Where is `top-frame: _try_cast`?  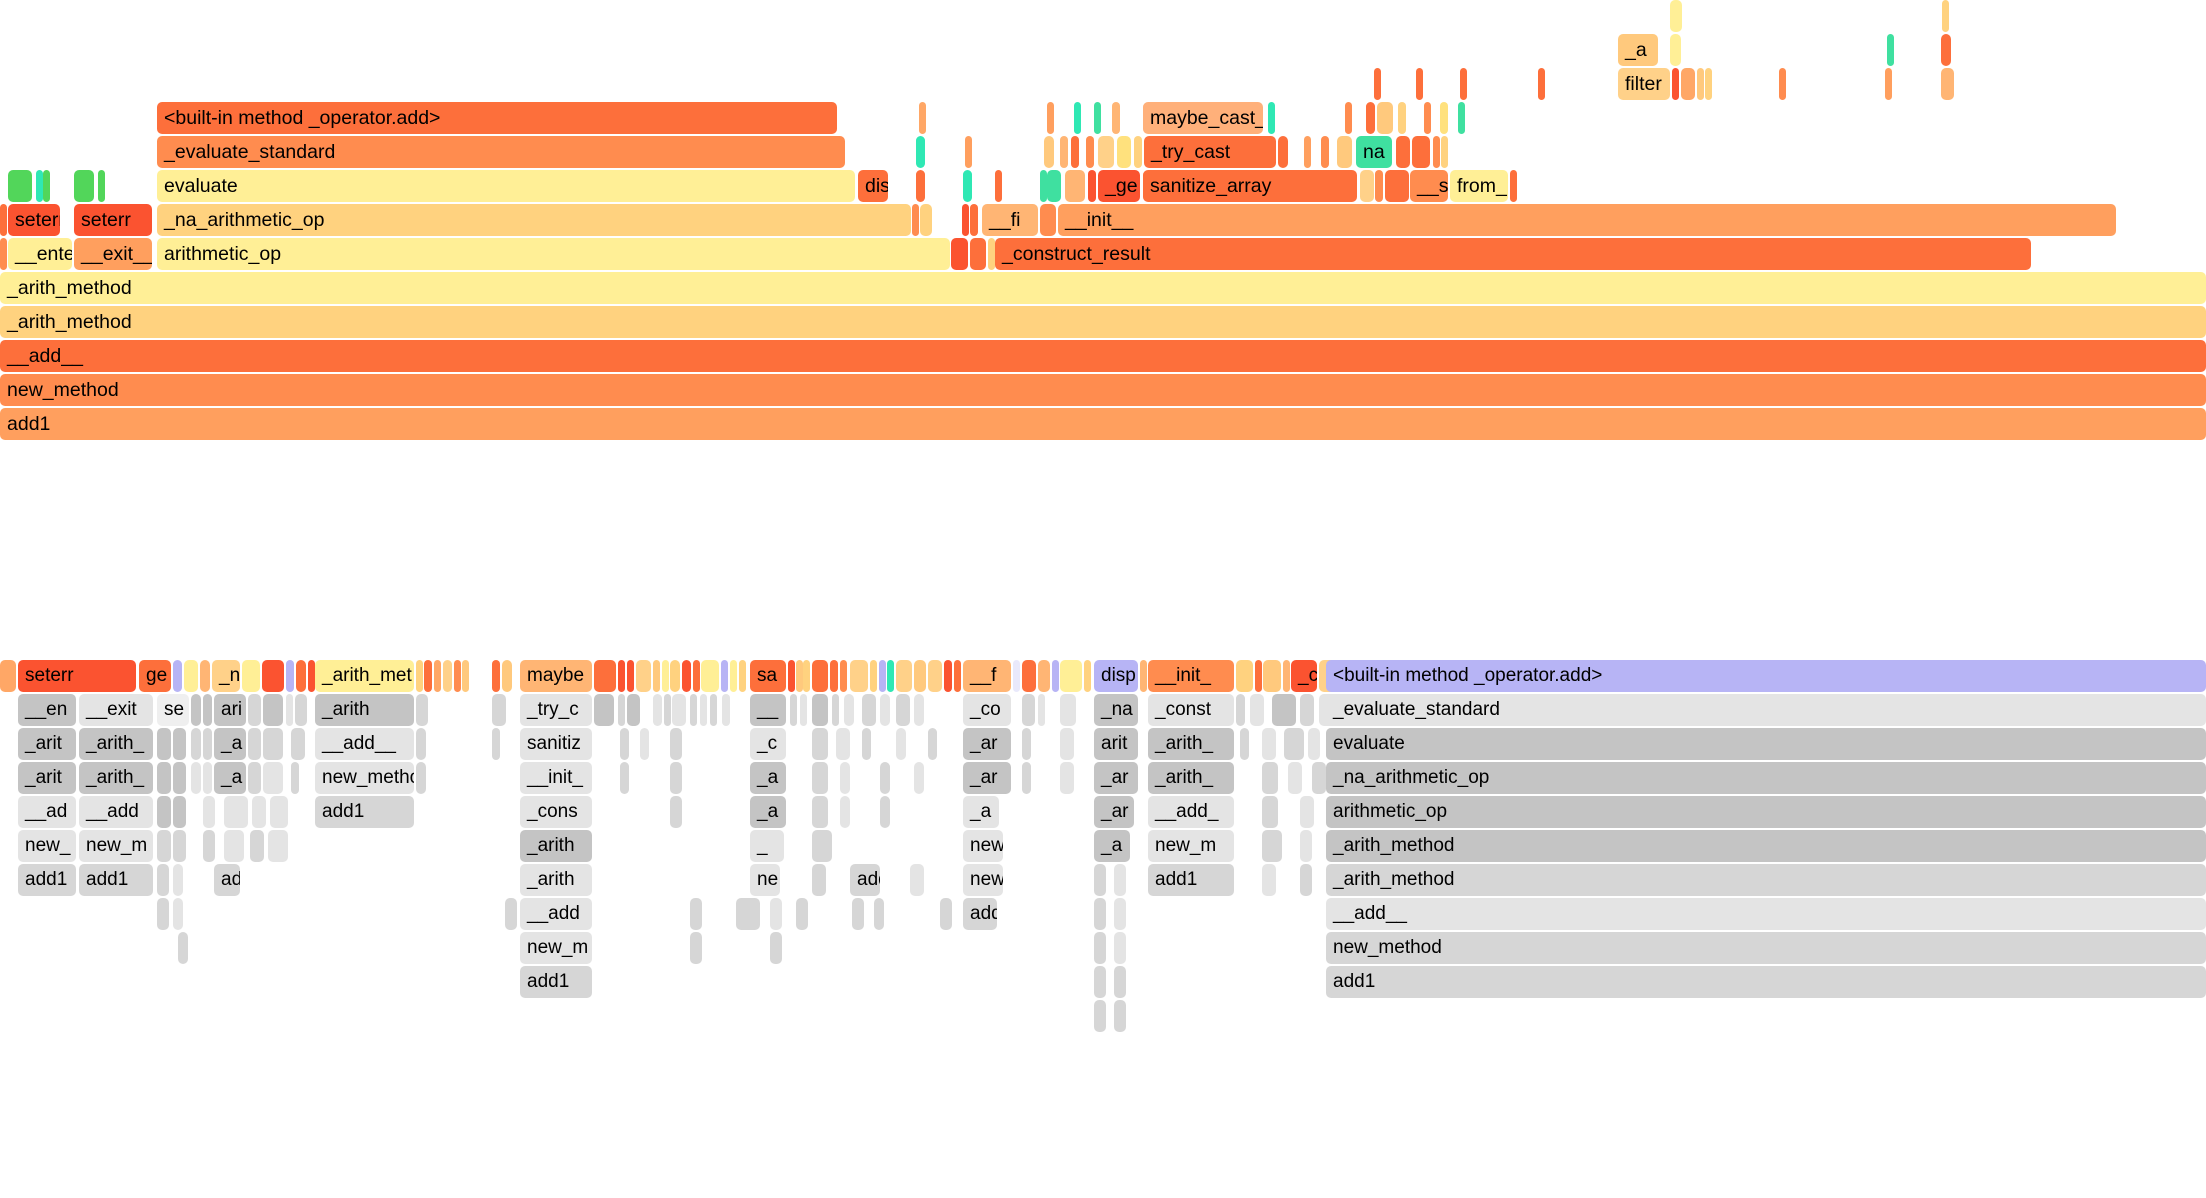 top-frame: _try_cast is located at coordinates (1210, 152).